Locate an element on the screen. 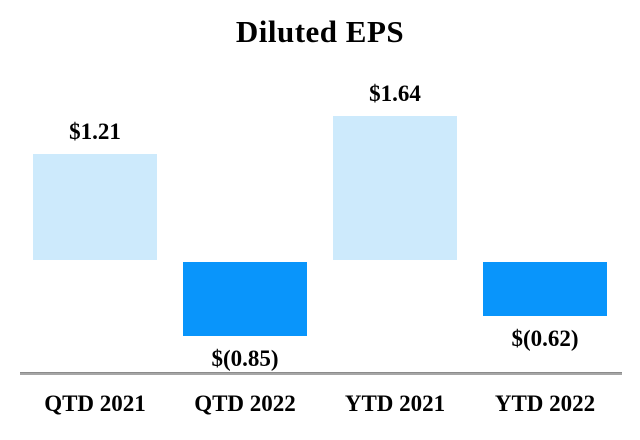  value-label-qtd-2022: $(0.85) is located at coordinates (245, 358).